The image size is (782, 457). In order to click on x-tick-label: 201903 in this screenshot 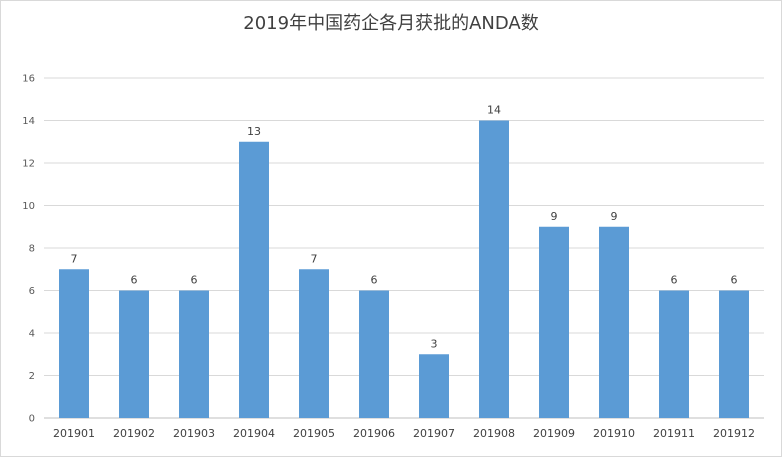, I will do `click(194, 433)`.